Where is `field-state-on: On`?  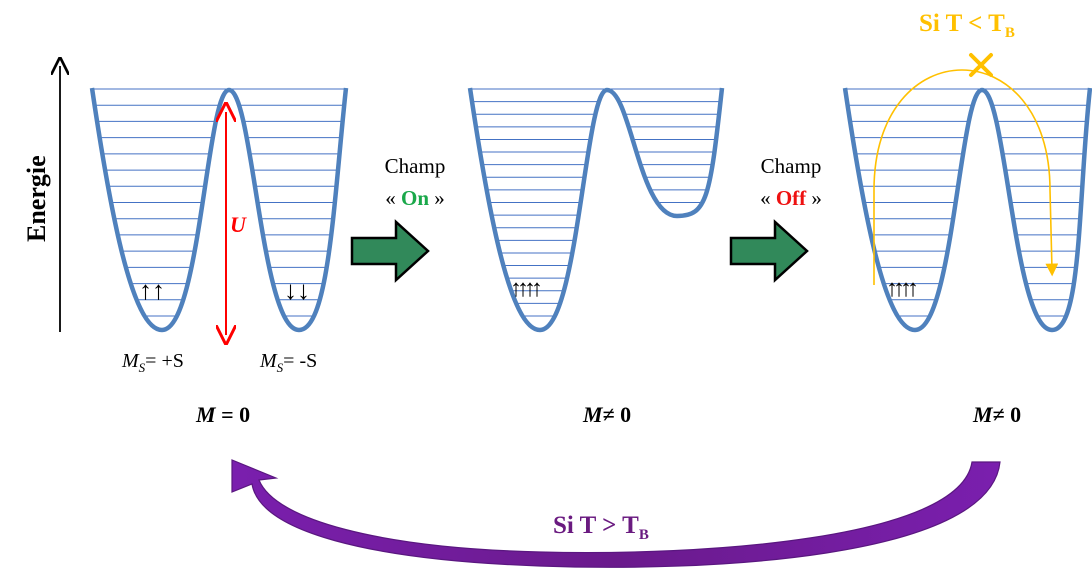
field-state-on: On is located at coordinates (414, 198).